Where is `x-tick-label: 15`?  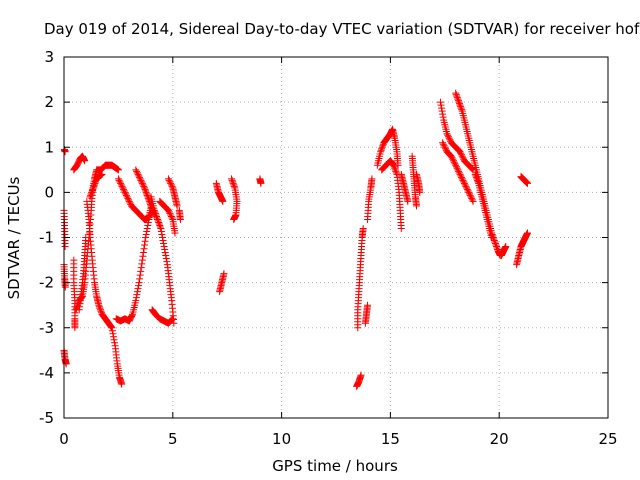 x-tick-label: 15 is located at coordinates (390, 439).